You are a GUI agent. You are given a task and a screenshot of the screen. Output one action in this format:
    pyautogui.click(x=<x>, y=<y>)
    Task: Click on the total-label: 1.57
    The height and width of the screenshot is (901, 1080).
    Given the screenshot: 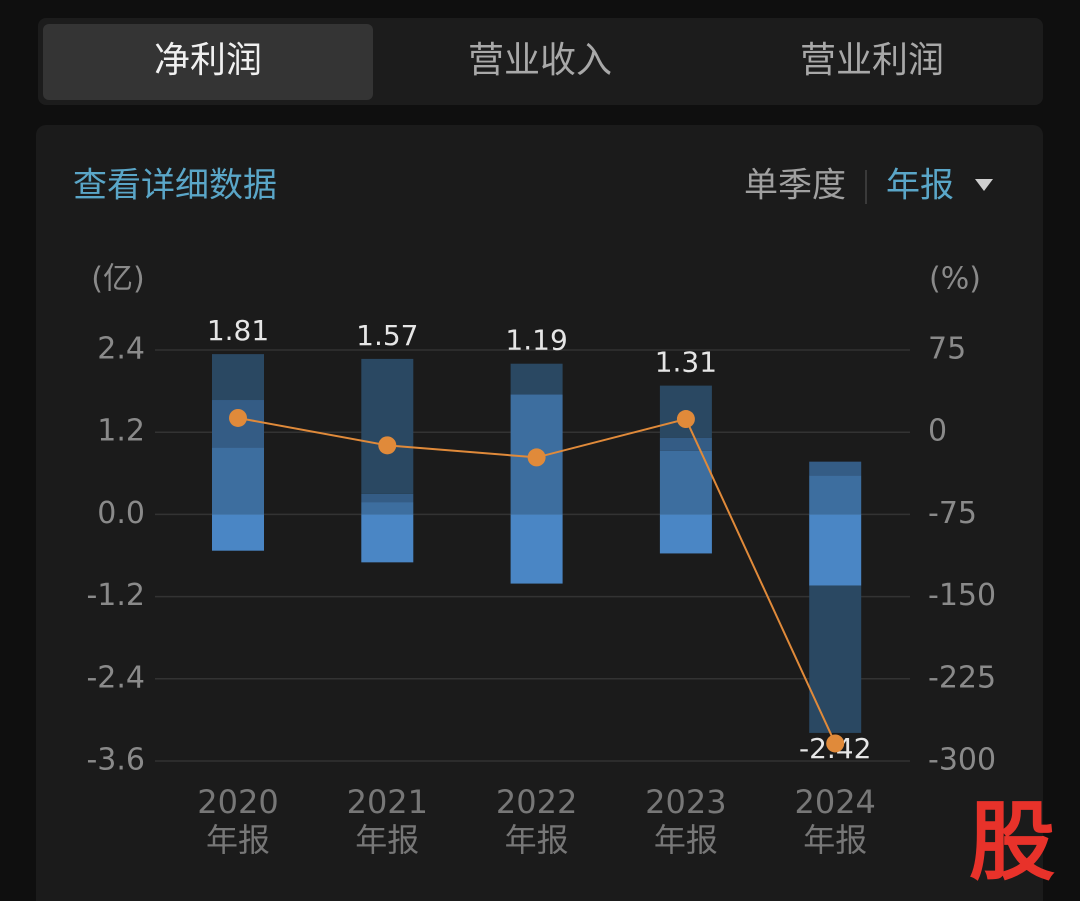 What is the action you would take?
    pyautogui.click(x=387, y=335)
    